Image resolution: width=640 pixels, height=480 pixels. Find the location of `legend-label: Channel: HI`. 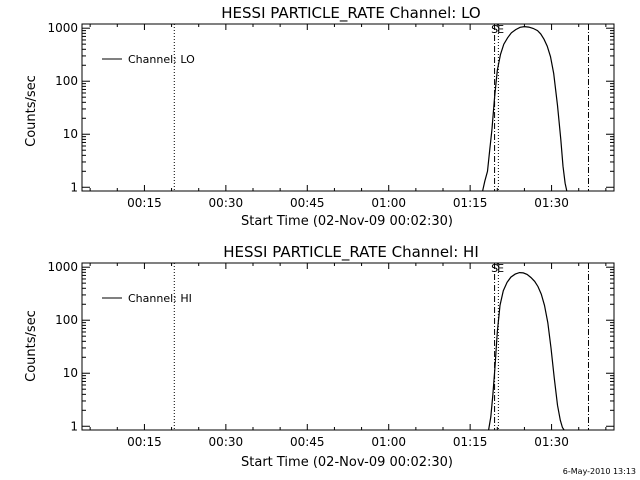

legend-label: Channel: HI is located at coordinates (160, 298).